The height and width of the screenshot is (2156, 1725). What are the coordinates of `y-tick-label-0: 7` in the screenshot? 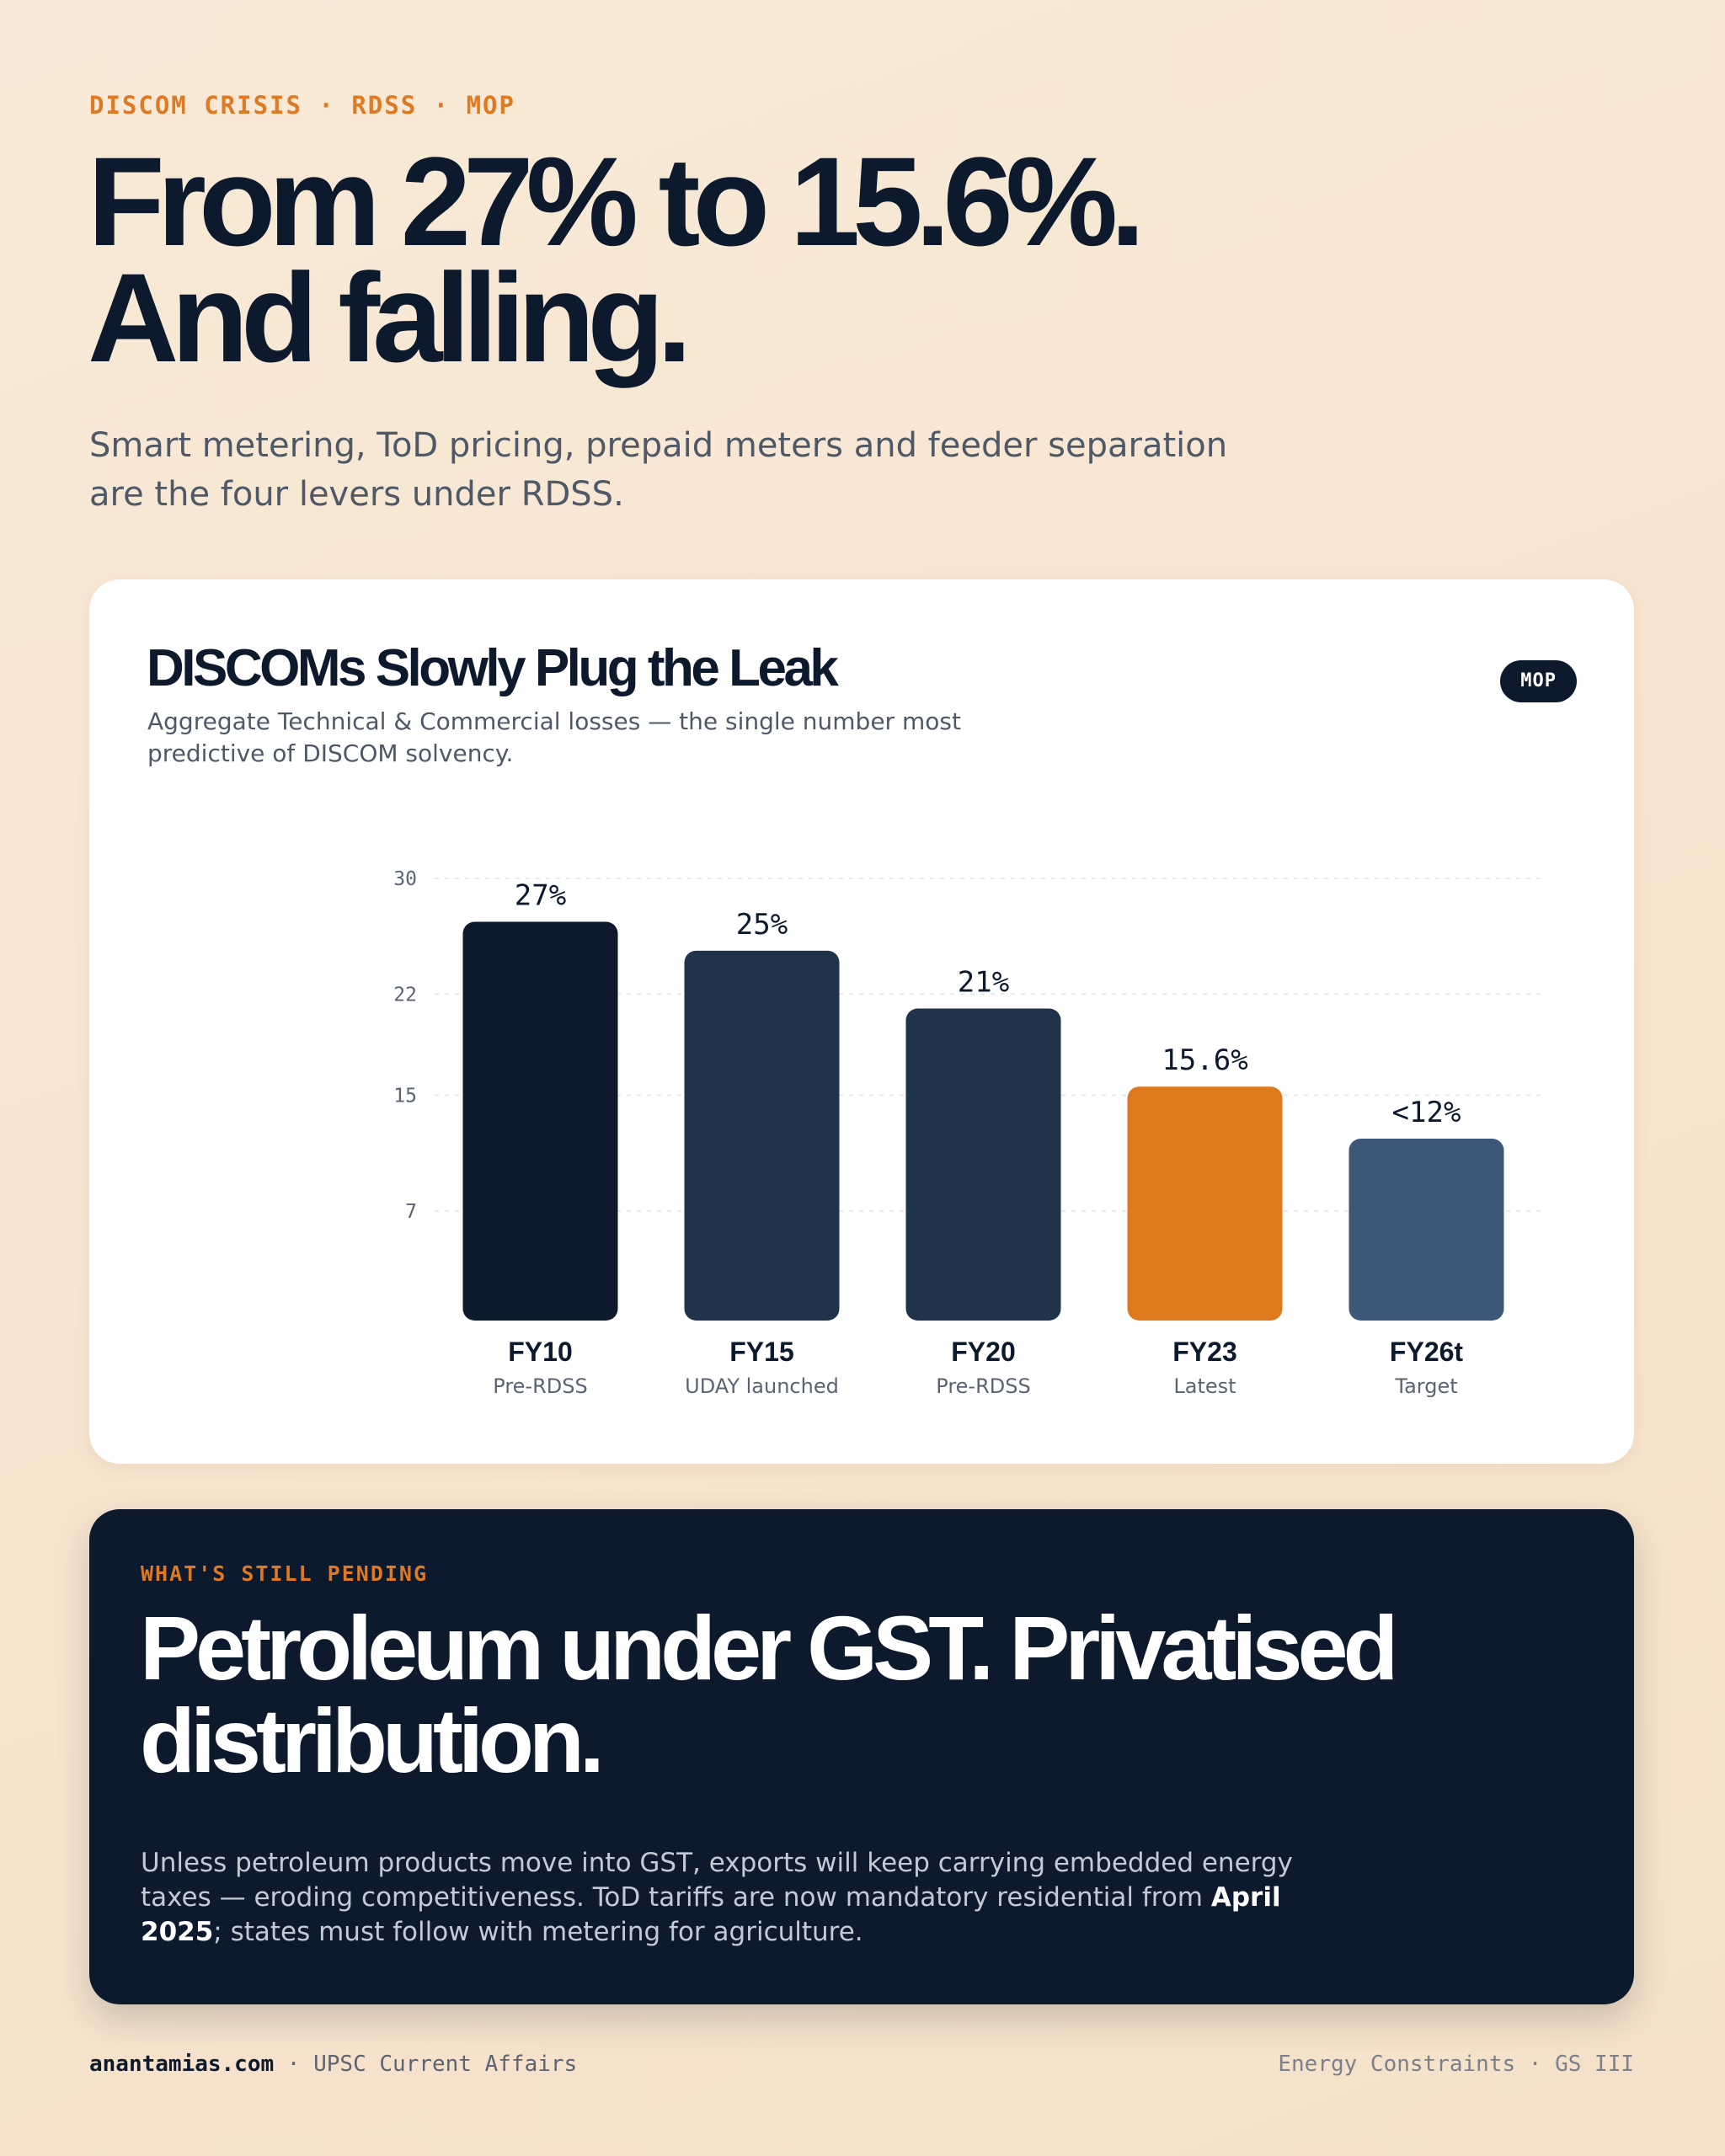 It's located at (411, 1212).